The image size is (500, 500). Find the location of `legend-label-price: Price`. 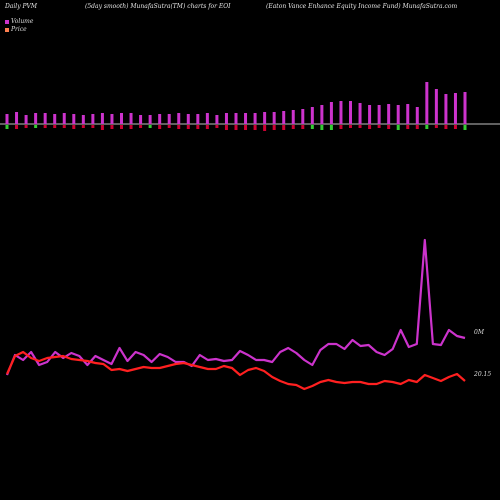

legend-label-price: Price is located at coordinates (19, 29).